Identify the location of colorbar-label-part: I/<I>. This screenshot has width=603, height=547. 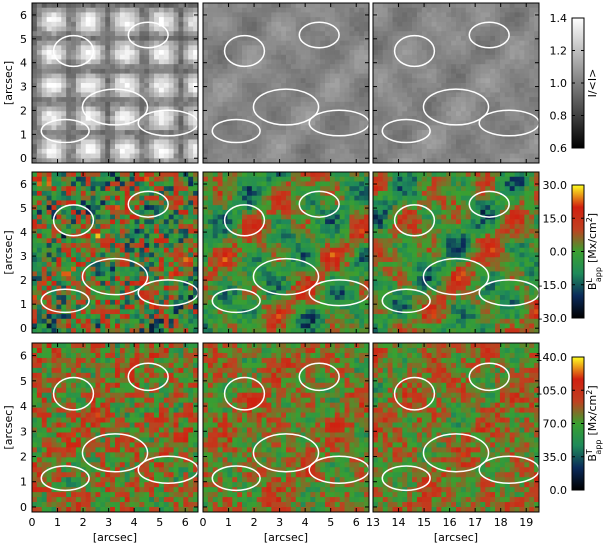
(592, 83).